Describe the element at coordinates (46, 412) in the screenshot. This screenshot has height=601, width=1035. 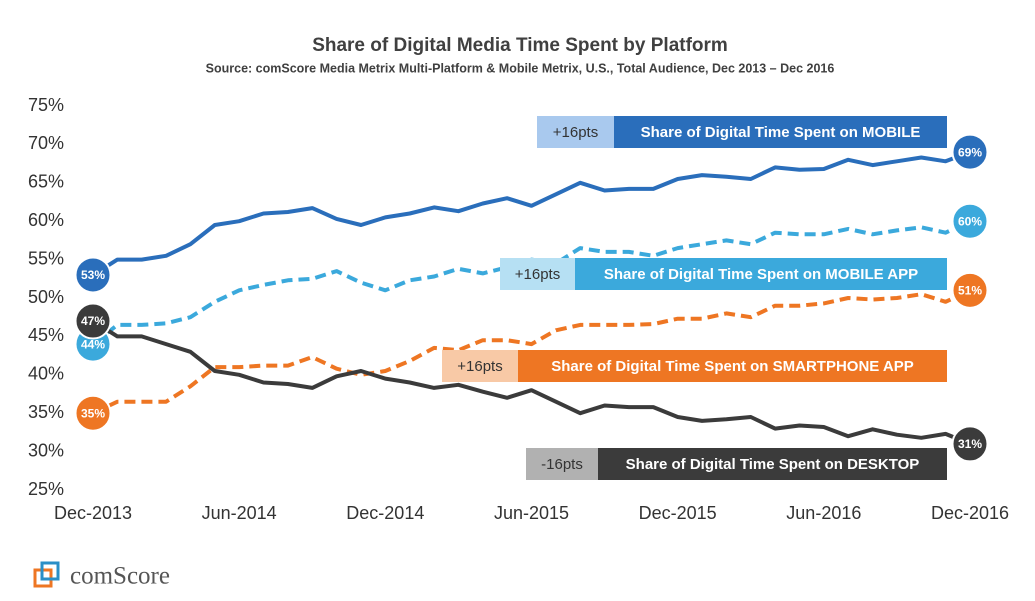
I see `y-tick-label: 35%` at that location.